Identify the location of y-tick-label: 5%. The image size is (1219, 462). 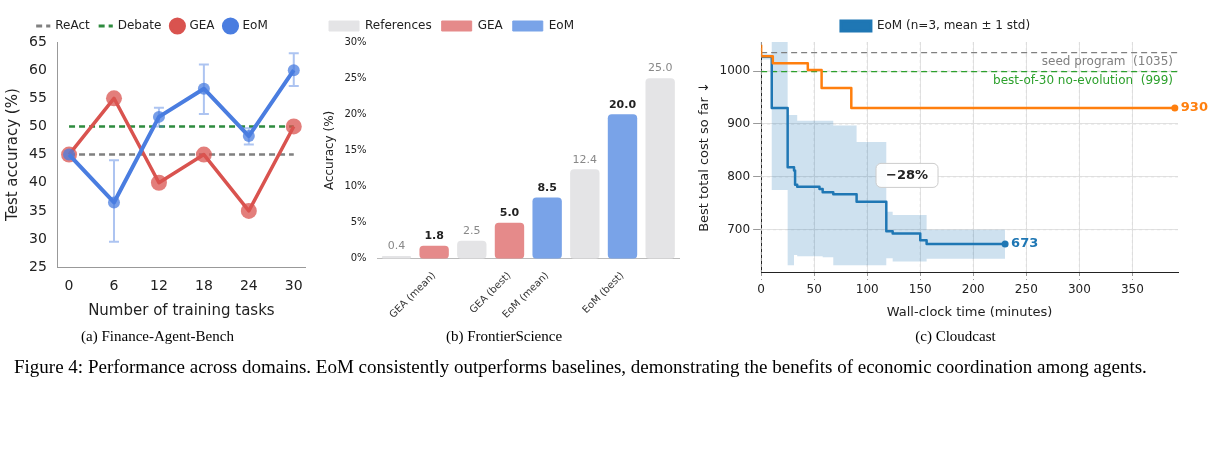
(358, 222).